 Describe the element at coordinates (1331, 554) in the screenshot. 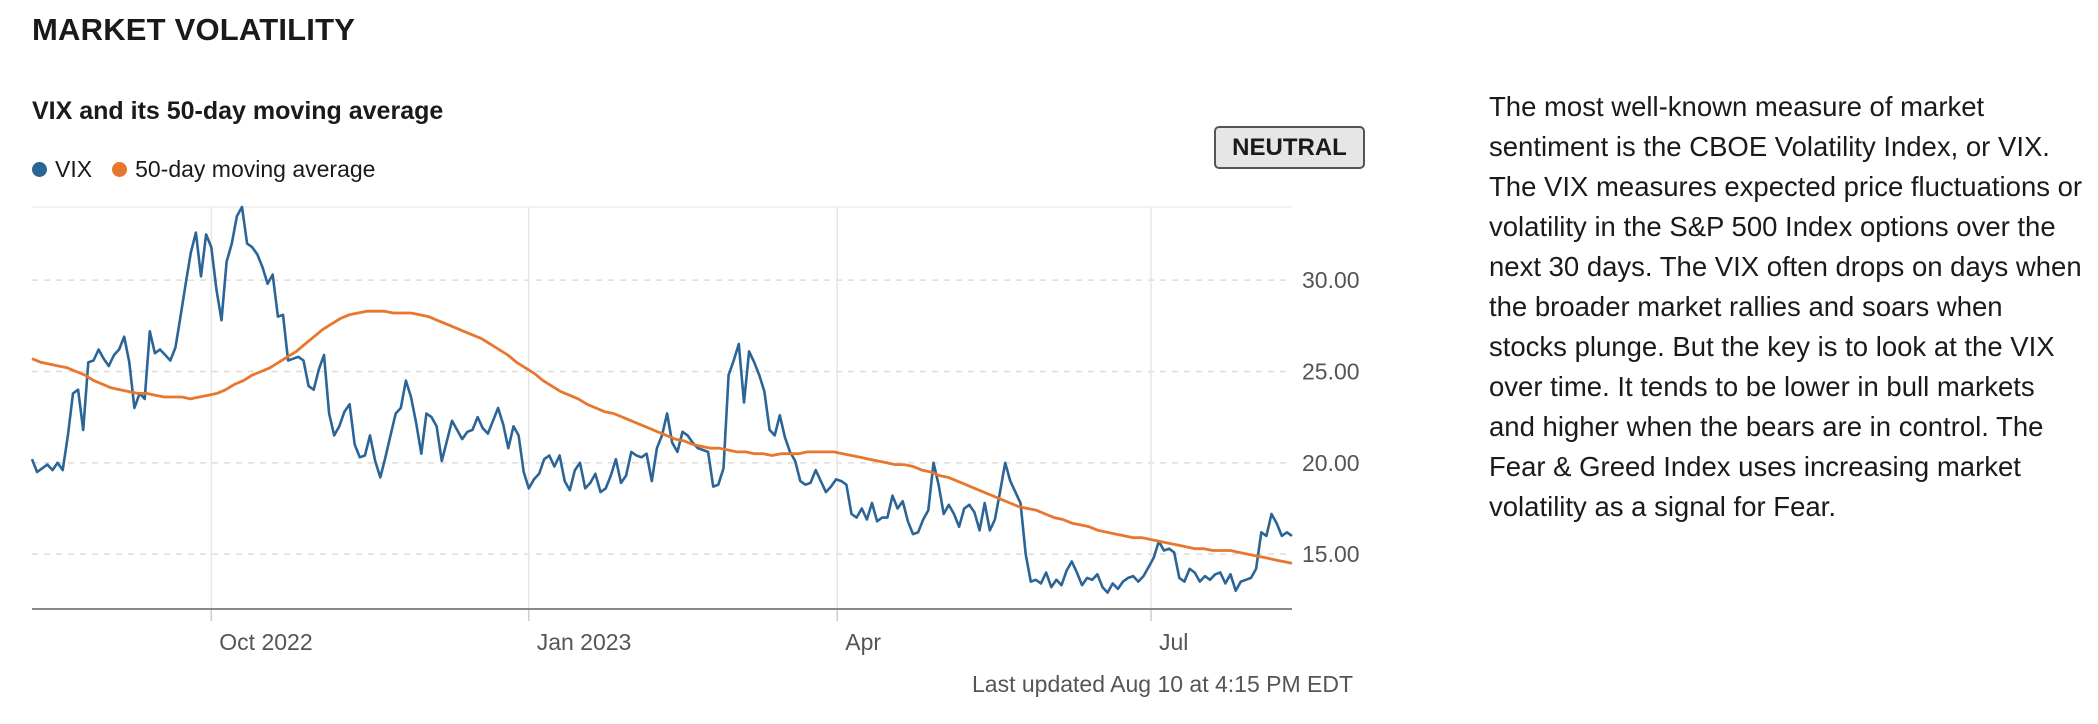

I see `y-tick-label: 15.00` at that location.